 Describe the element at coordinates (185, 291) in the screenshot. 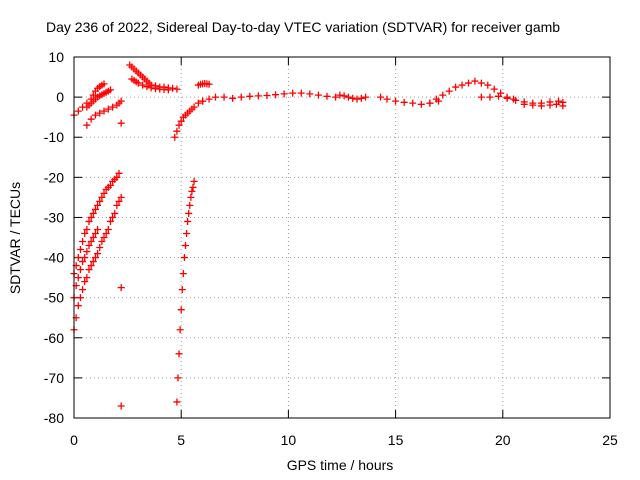

I see `series-arc-mid-plunge` at that location.